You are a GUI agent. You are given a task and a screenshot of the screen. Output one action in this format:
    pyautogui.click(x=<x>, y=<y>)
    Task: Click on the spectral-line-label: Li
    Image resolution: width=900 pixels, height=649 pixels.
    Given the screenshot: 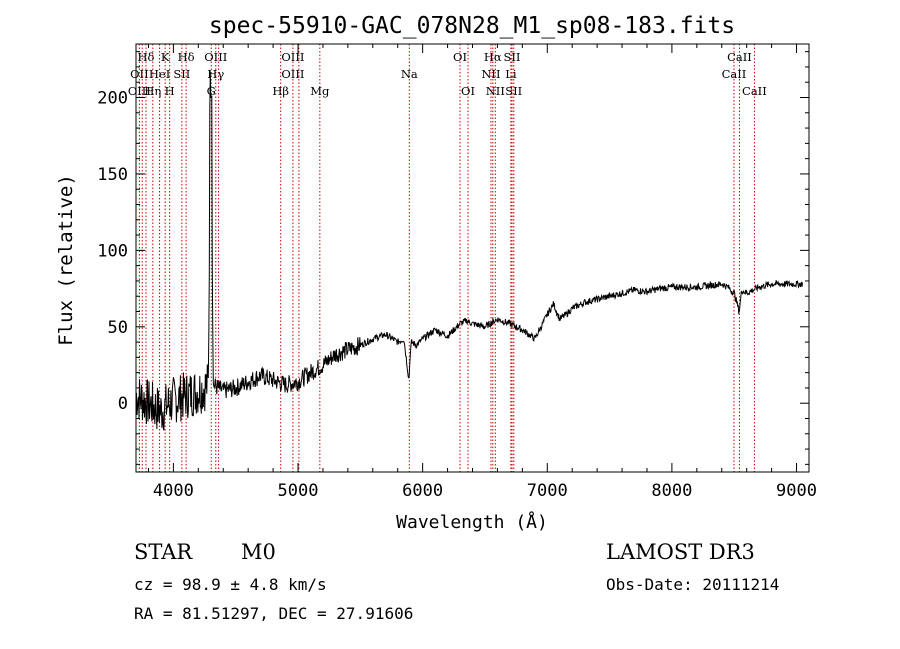 What is the action you would take?
    pyautogui.click(x=511, y=74)
    